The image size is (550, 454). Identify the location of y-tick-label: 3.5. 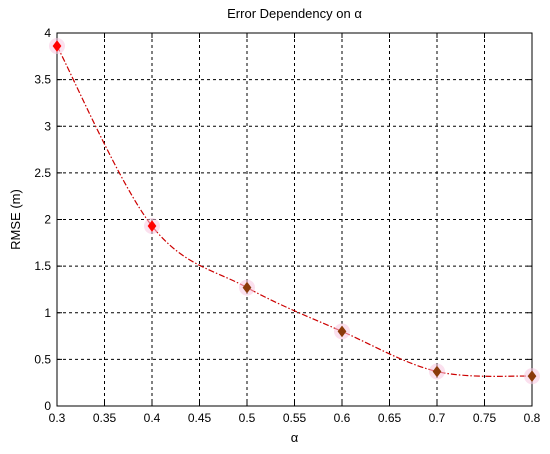
(42, 80).